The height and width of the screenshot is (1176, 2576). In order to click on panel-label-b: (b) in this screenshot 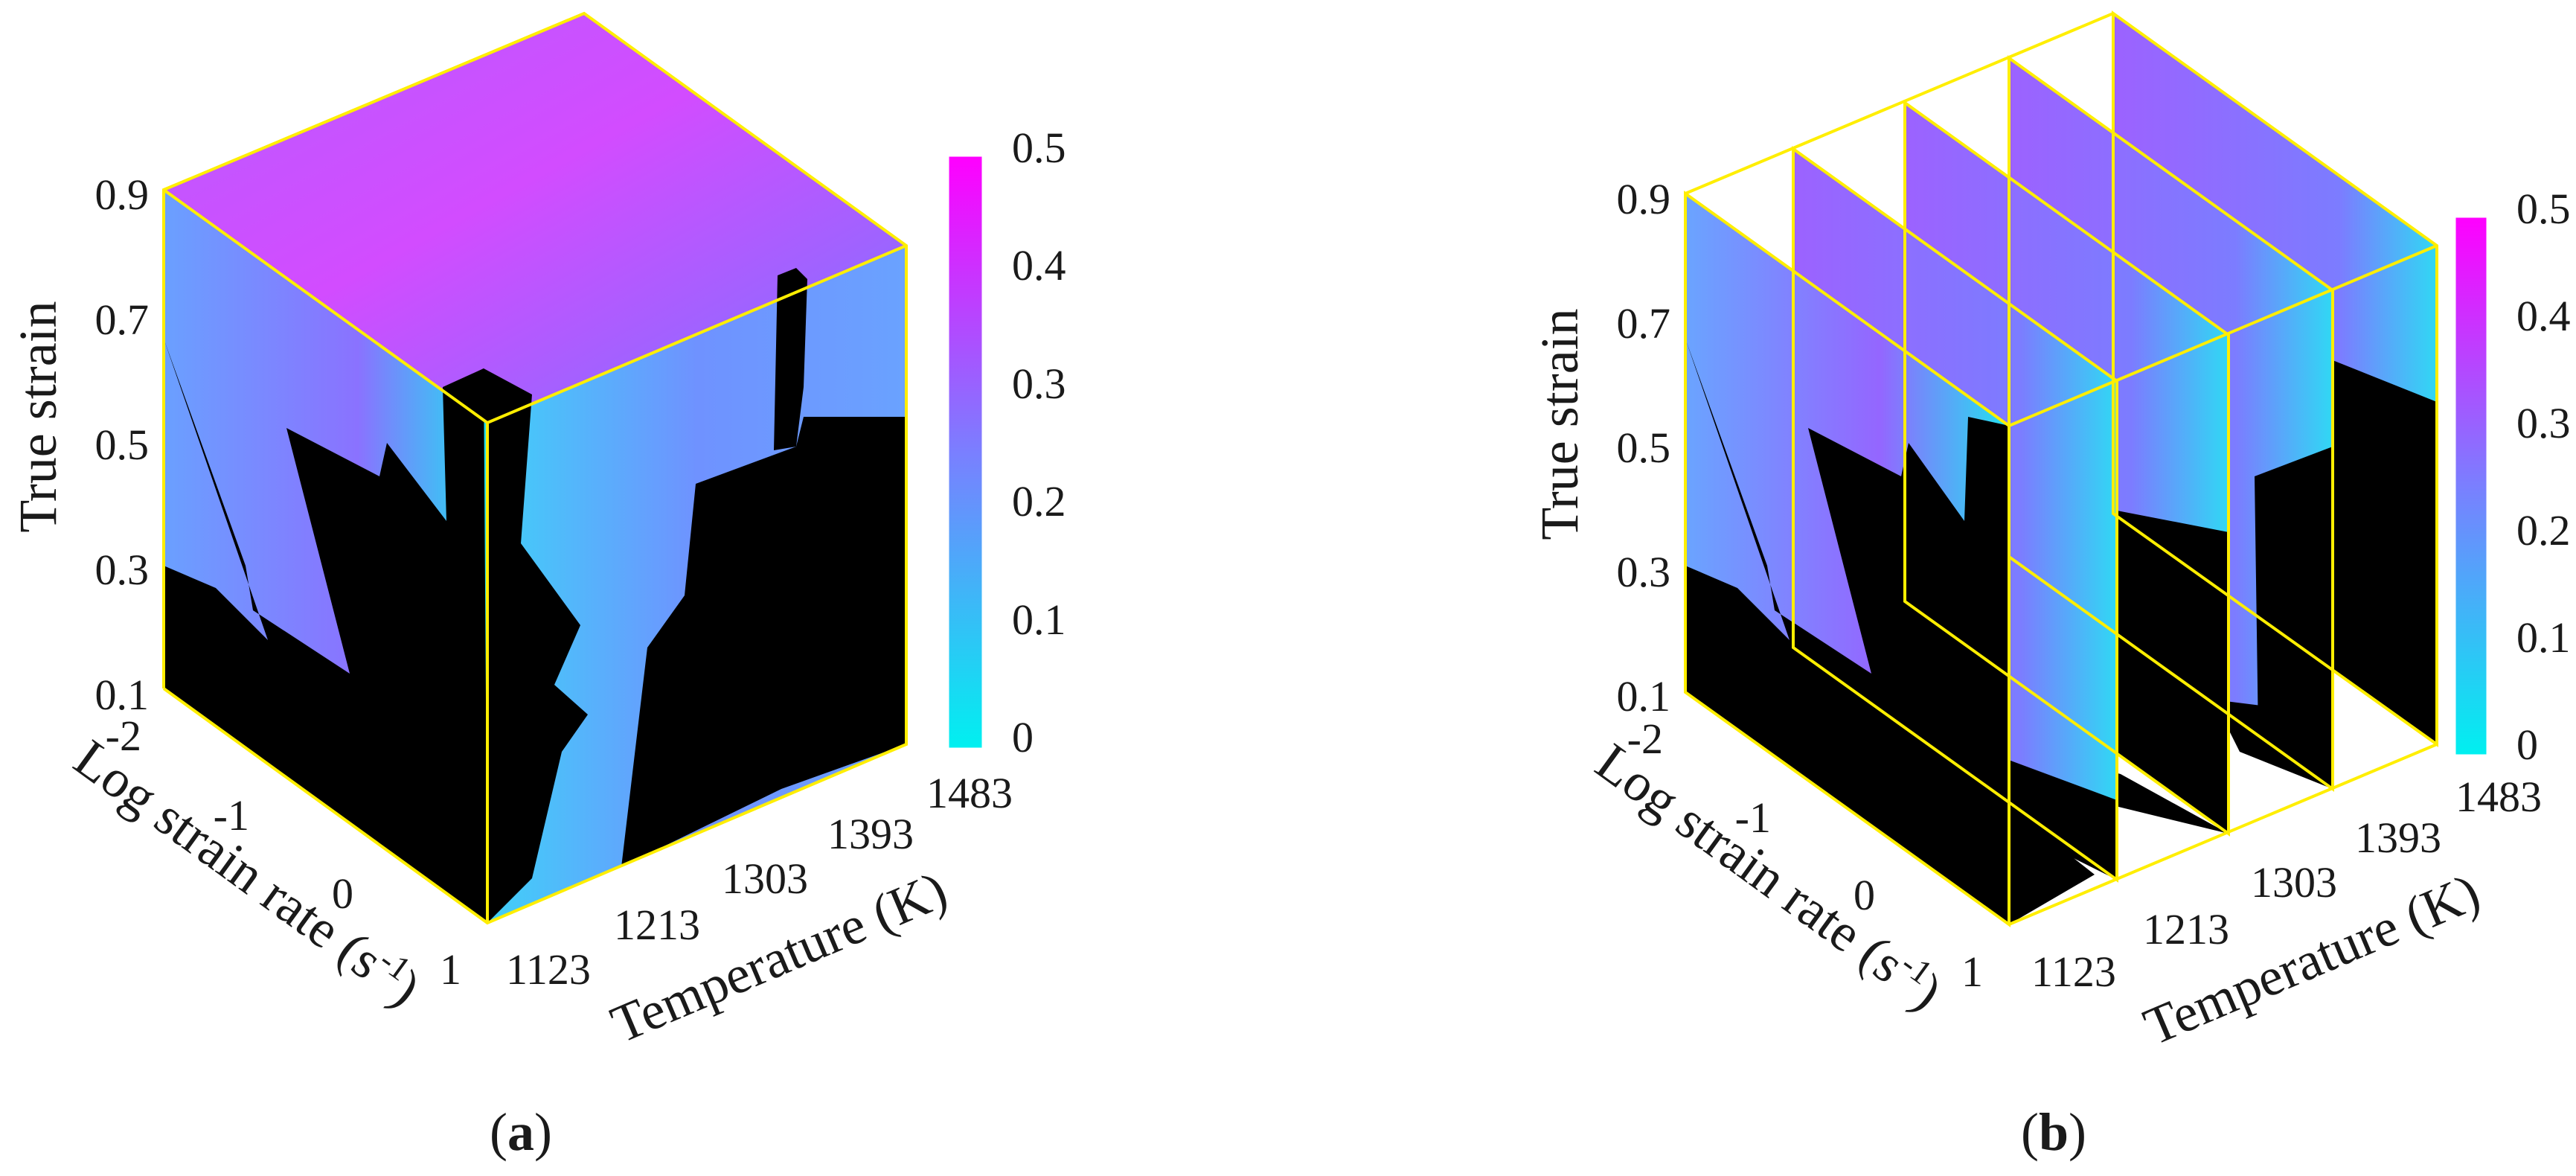, I will do `click(2053, 1132)`.